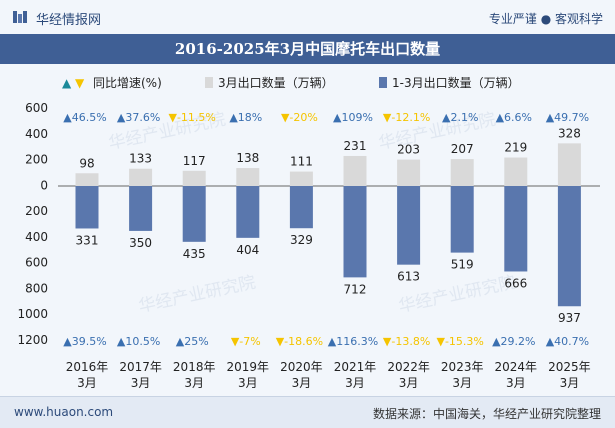  Describe the element at coordinates (194, 254) in the screenshot. I see `data-label-cumulative: 435` at that location.